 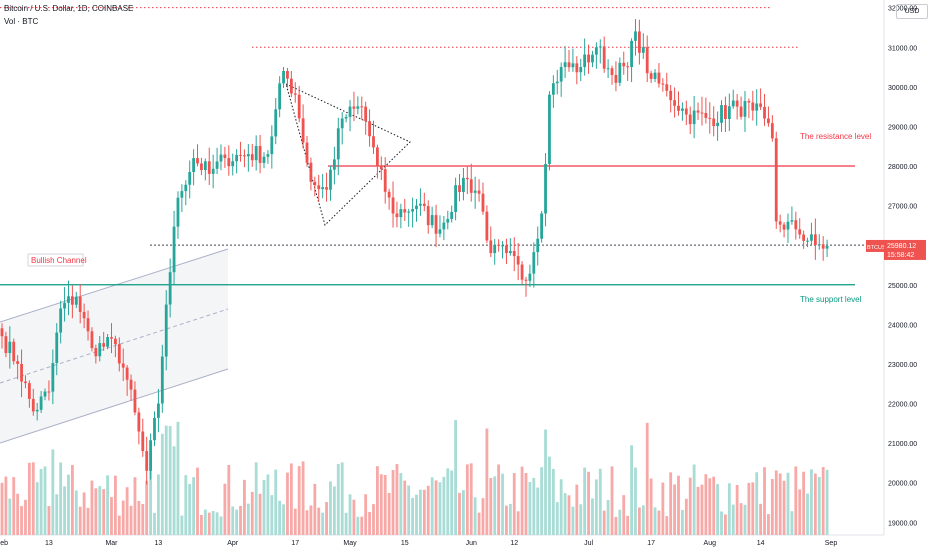 I want to click on y-tick-label: 21000.00, so click(x=902, y=444).